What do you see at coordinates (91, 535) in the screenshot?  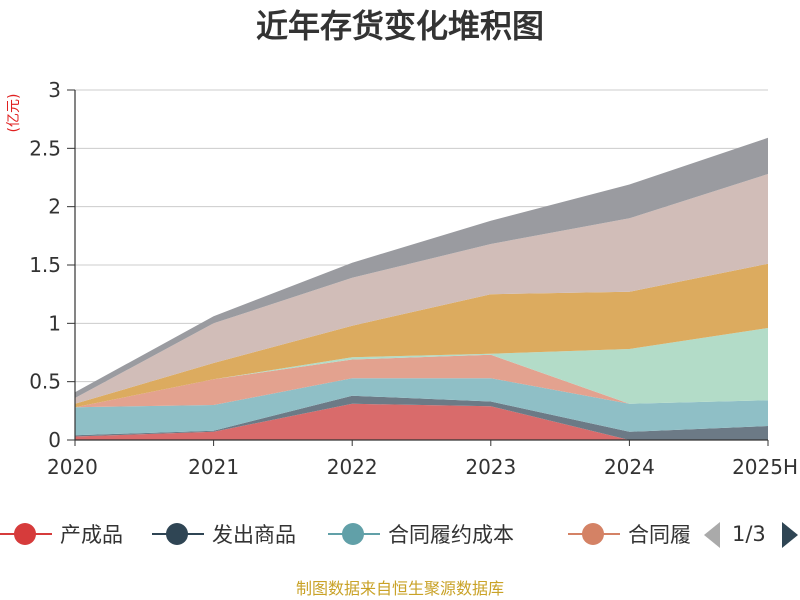 I see `legend-item-label: 产成品` at bounding box center [91, 535].